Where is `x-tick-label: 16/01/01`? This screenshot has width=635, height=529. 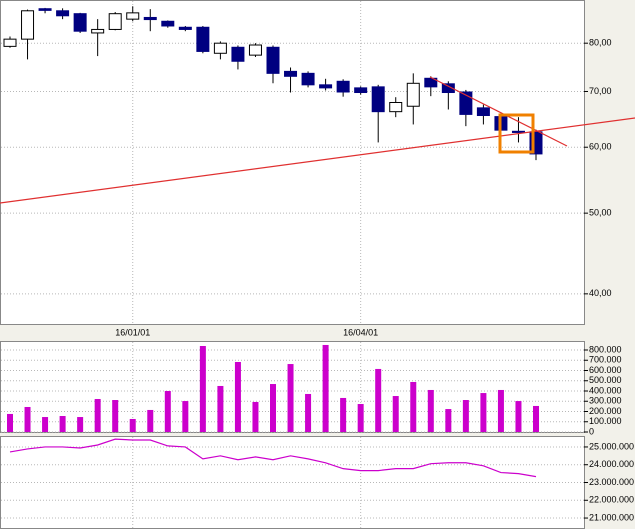
x-tick-label: 16/01/01 is located at coordinates (132, 332).